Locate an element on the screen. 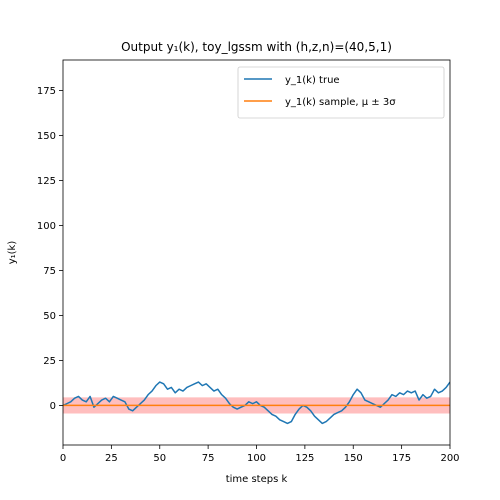 The width and height of the screenshot is (500, 500). legend: y_1(k) true y_1(k) sample, μ ± 3σ is located at coordinates (341, 92).